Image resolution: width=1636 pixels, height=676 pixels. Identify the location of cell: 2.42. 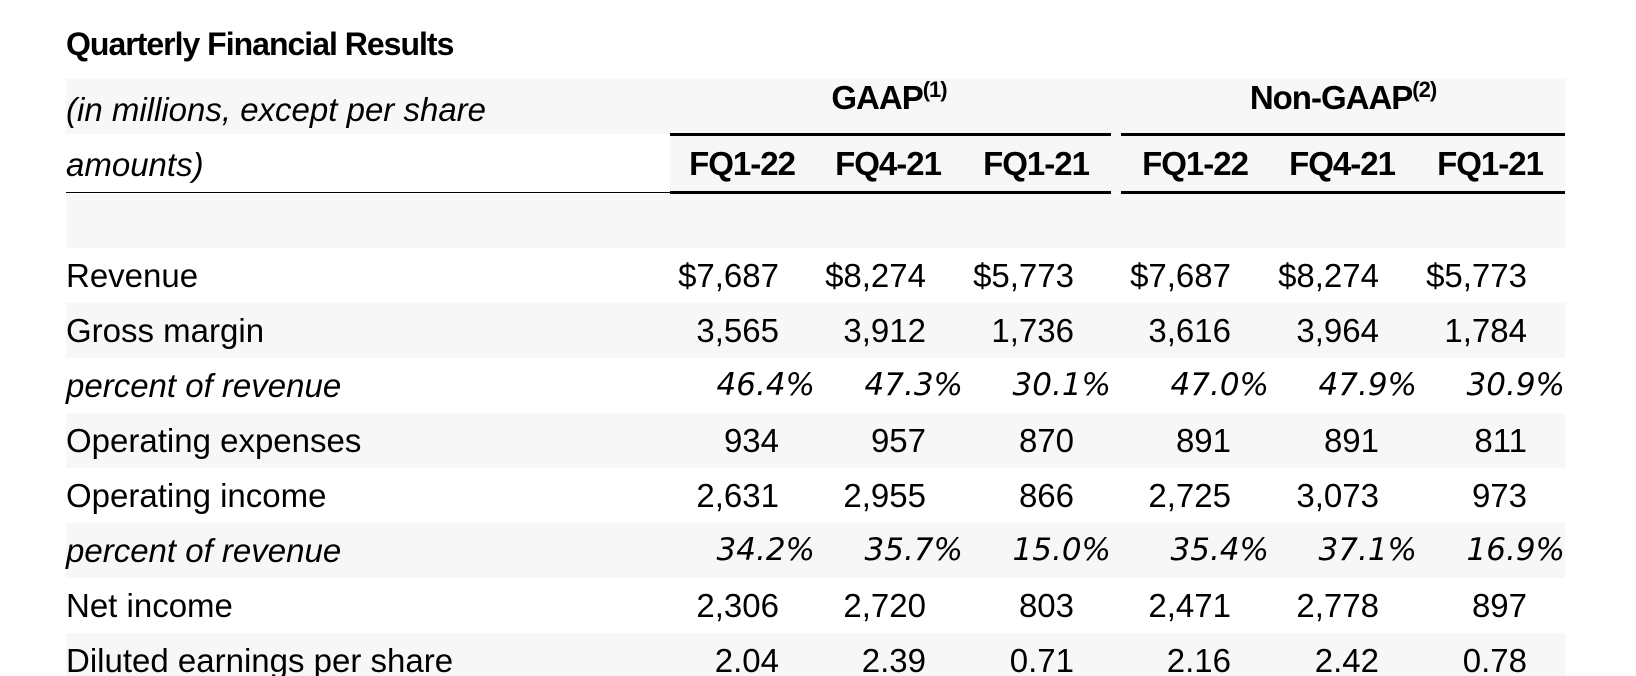
(1346, 659).